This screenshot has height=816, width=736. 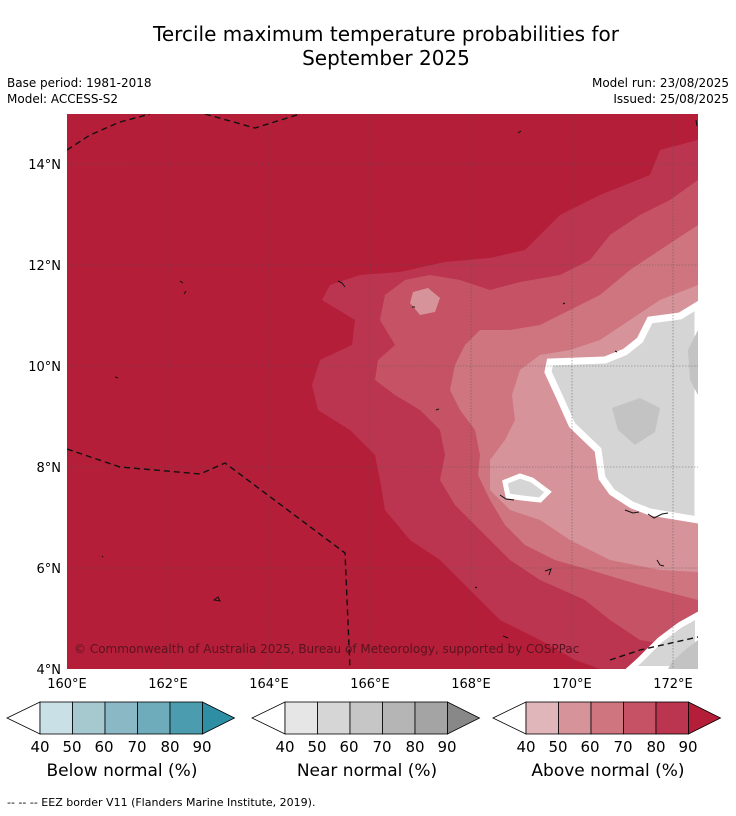 What do you see at coordinates (49, 569) in the screenshot?
I see `lat-label: 6°N` at bounding box center [49, 569].